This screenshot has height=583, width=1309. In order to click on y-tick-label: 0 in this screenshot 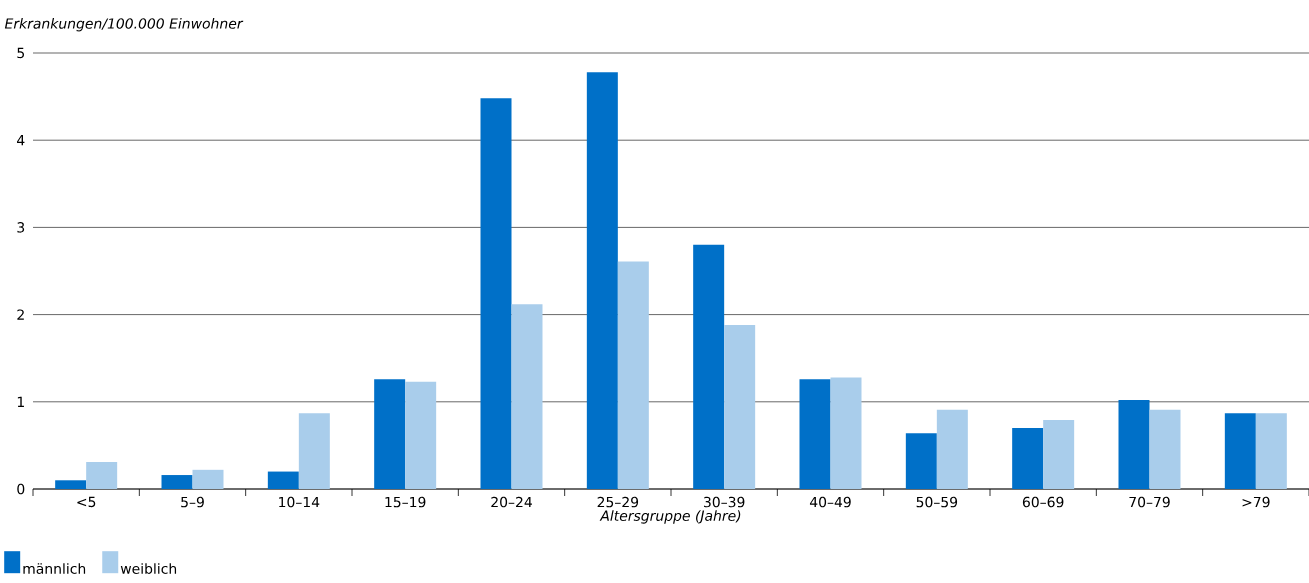, I will do `click(21, 489)`.